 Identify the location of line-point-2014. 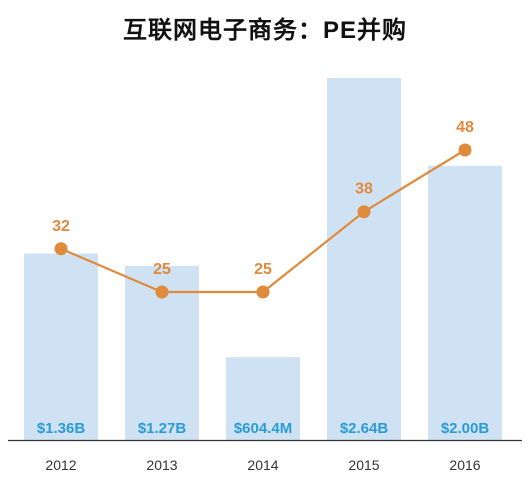
(263, 292).